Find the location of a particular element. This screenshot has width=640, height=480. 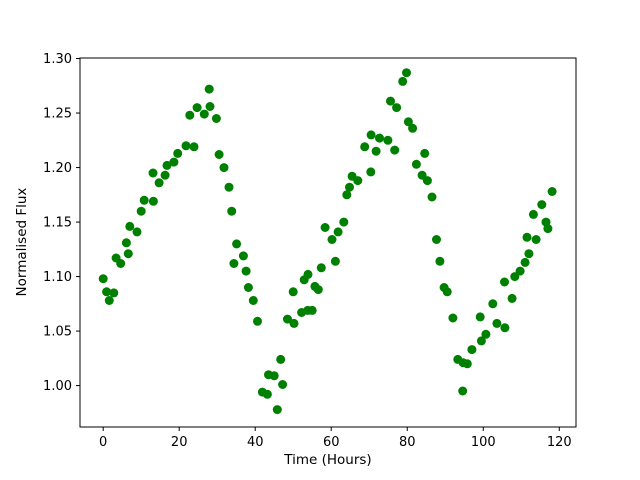

y-tick-label: 1.25 is located at coordinates (57, 114).